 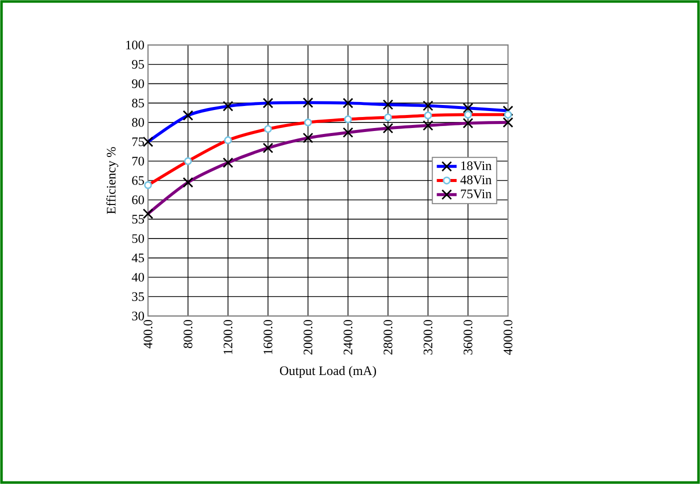 I want to click on y-tick-label: 90, so click(x=138, y=83).